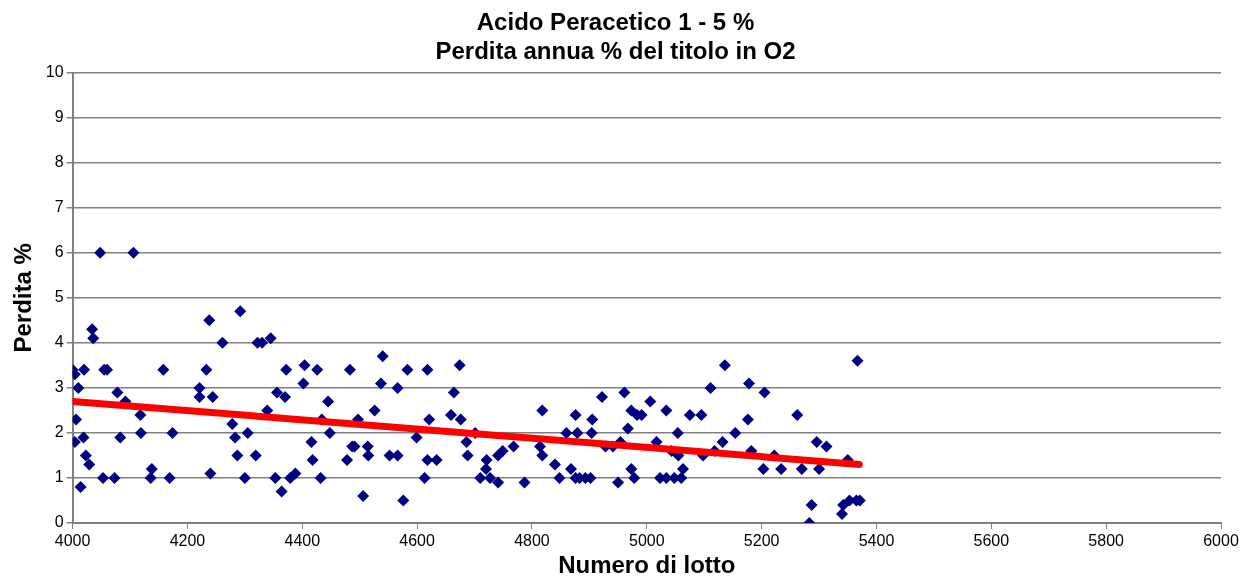  Describe the element at coordinates (647, 565) in the screenshot. I see `x-axis-title: Numero di lotto` at that location.